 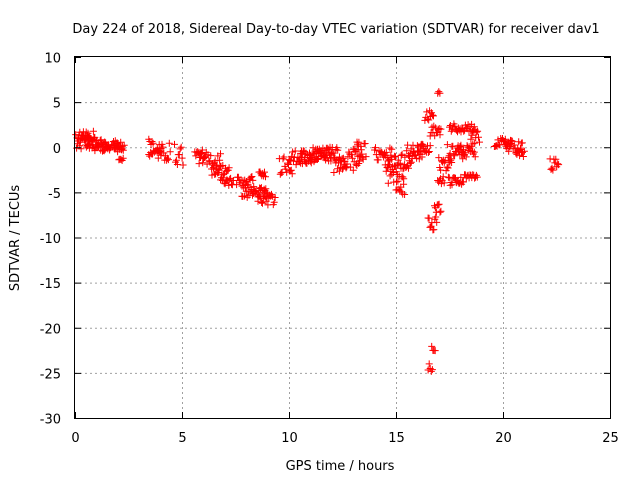 I want to click on x-tick-label: 25, so click(x=610, y=438).